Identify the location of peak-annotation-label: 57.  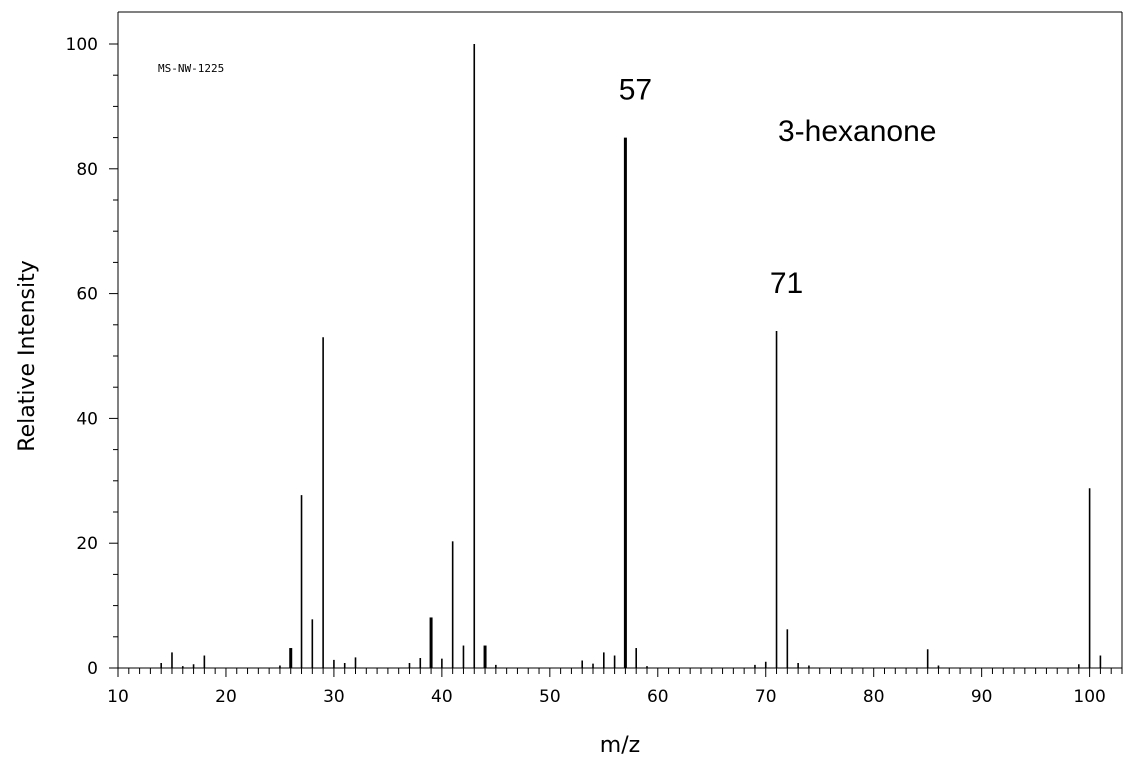
(635, 90).